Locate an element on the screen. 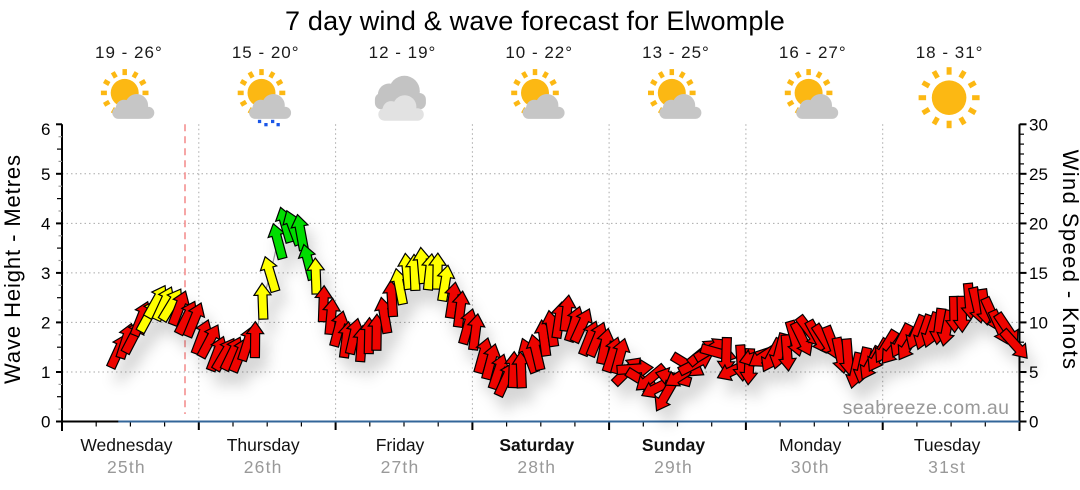  svg-text: 19 - 26° is located at coordinates (129, 52).